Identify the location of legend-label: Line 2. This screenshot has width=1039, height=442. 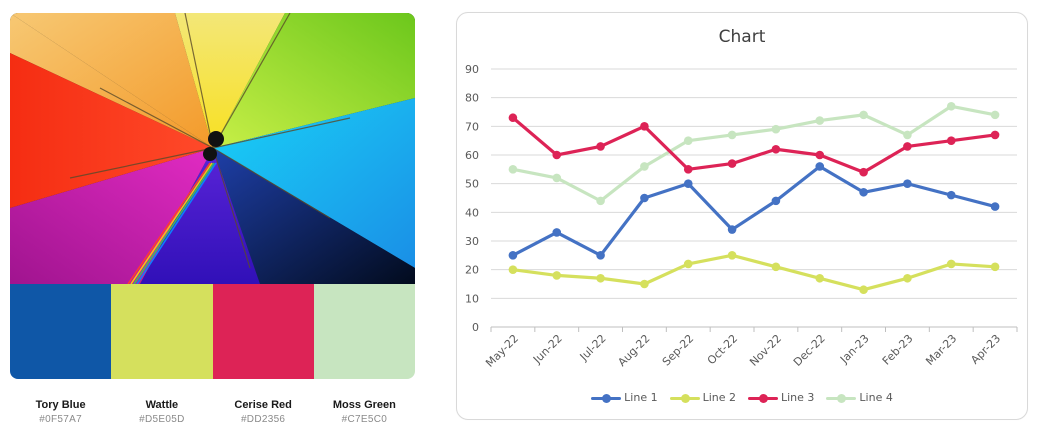
(719, 397).